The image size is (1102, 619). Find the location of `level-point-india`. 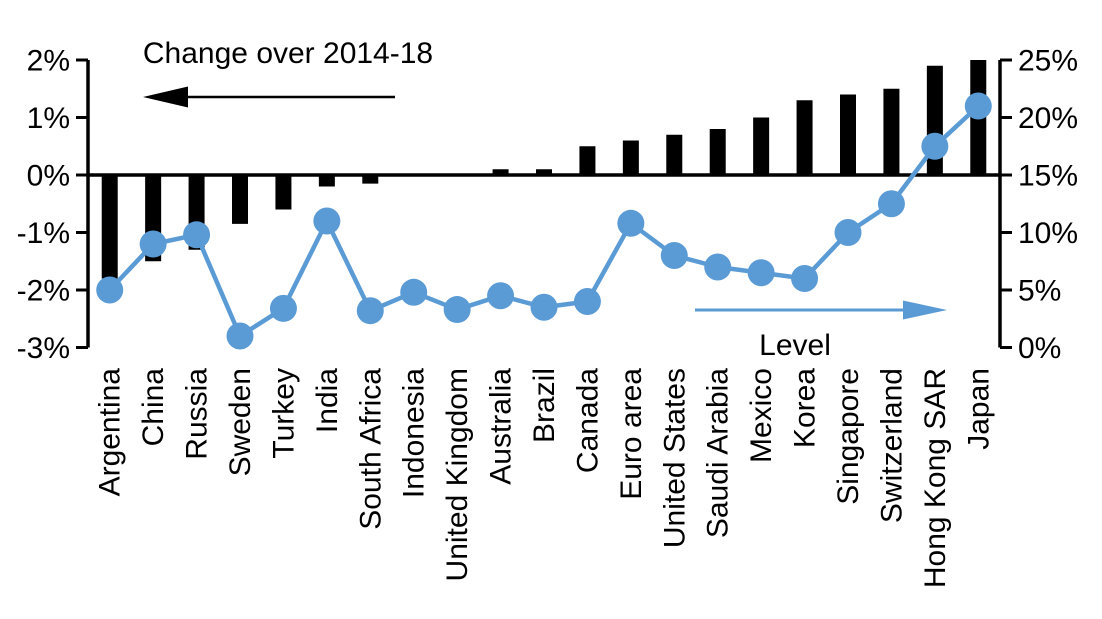

level-point-india is located at coordinates (327, 221).